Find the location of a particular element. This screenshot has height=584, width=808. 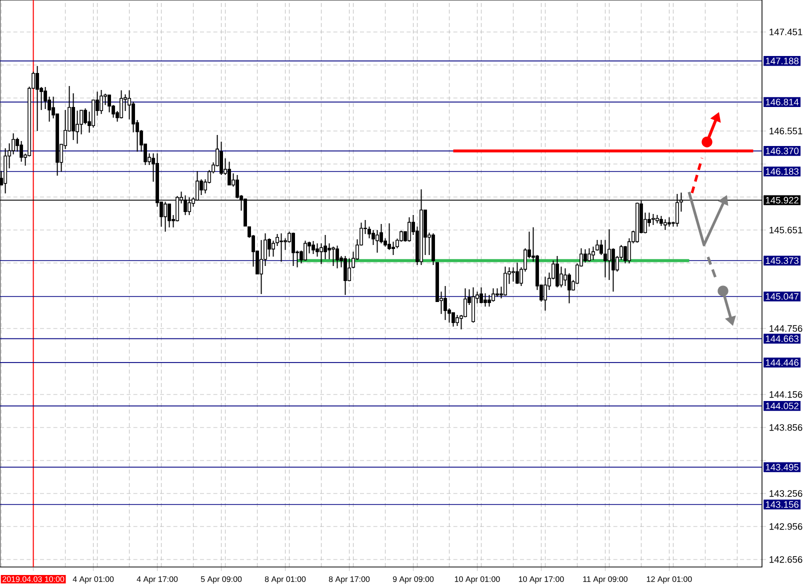

x-tick-label: 8 Apr 01:00 is located at coordinates (285, 580).